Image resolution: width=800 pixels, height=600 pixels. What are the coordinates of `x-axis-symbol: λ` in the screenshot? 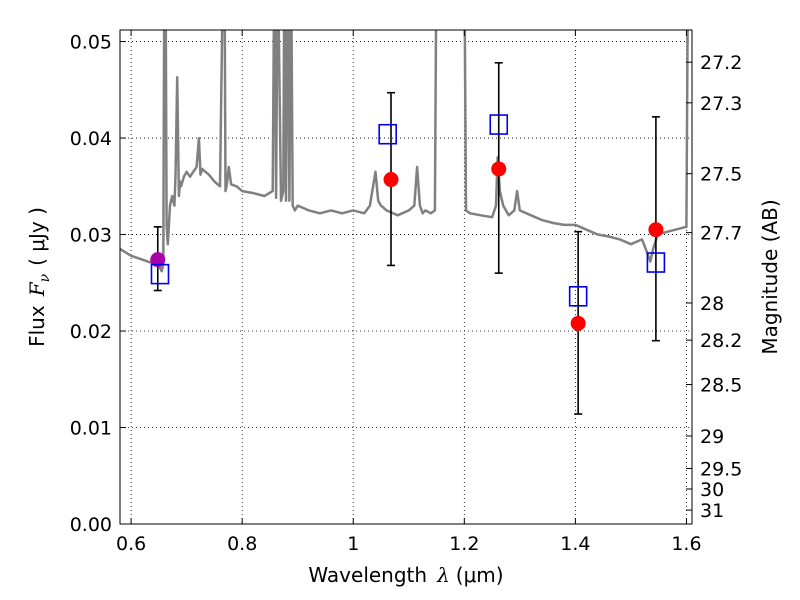 It's located at (443, 575).